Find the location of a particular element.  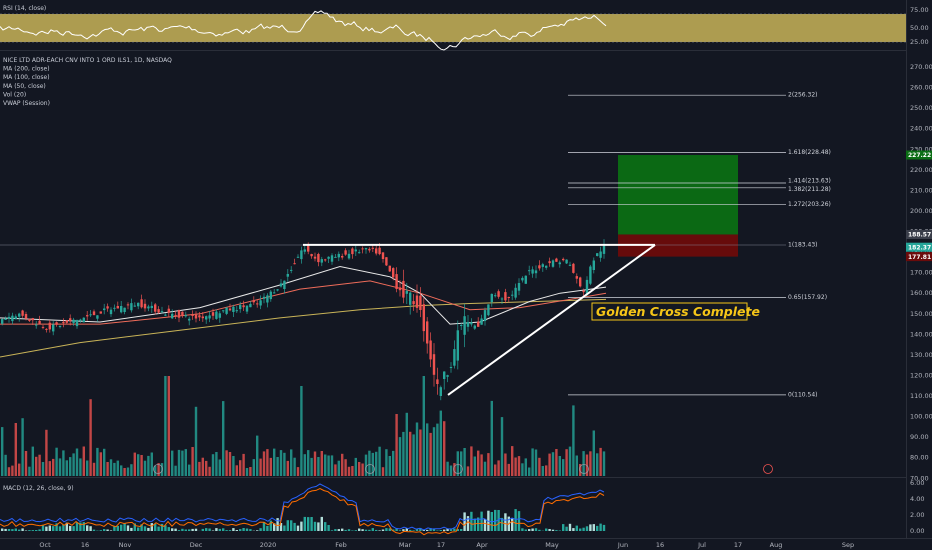

price-tick-label: 150.00 is located at coordinates (921, 314).